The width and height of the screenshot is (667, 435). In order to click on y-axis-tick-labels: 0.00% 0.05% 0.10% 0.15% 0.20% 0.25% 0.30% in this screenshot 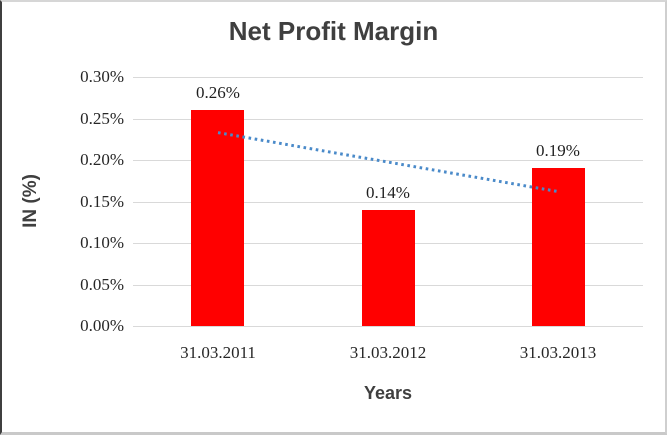, I will do `click(63, 201)`.